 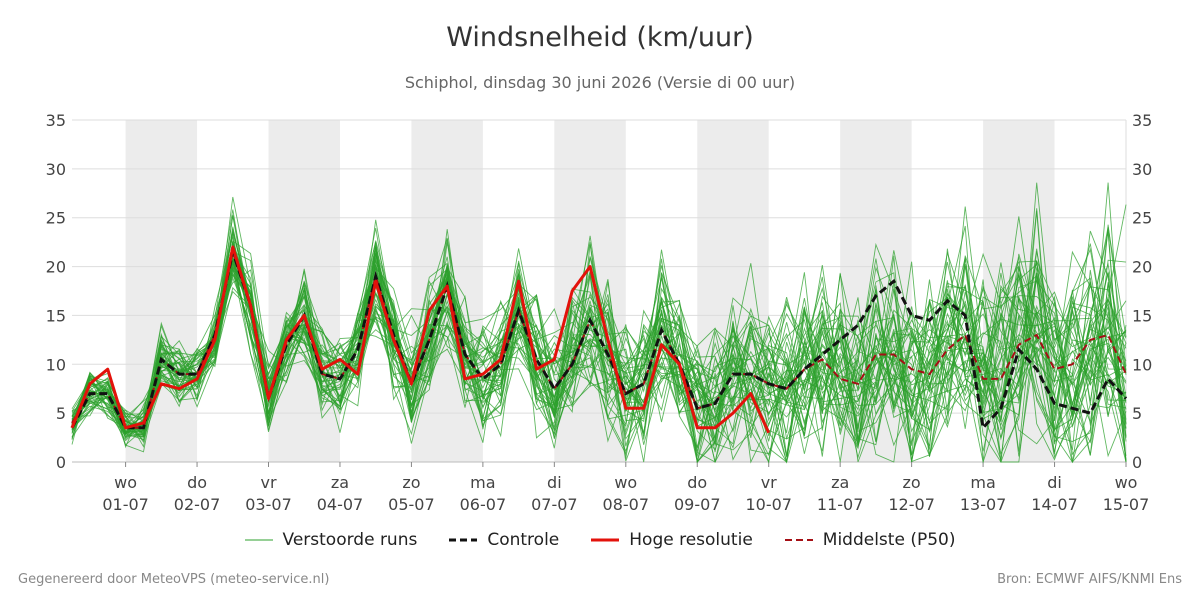 I want to click on y-tick-label-left: 5, so click(x=61, y=413).